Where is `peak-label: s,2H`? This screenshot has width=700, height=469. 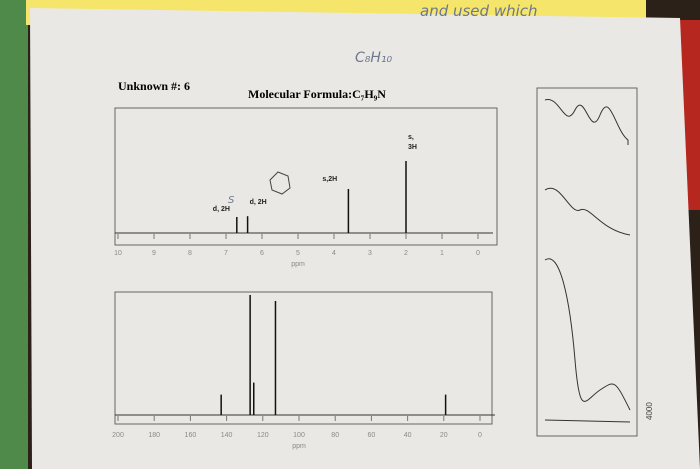 peak-label: s,2H is located at coordinates (329, 179).